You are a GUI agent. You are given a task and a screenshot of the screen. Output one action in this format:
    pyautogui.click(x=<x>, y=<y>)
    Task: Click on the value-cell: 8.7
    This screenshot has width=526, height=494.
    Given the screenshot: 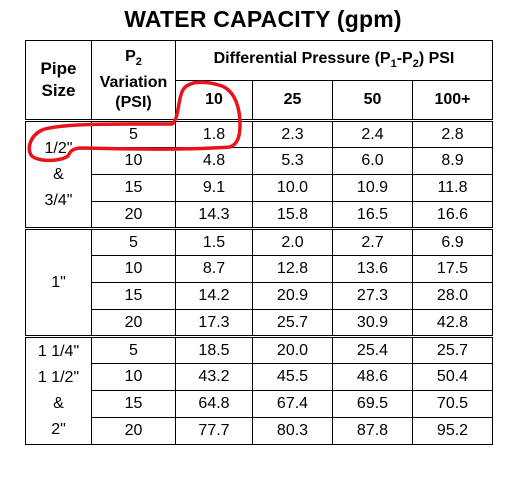 What is the action you would take?
    pyautogui.click(x=214, y=269)
    